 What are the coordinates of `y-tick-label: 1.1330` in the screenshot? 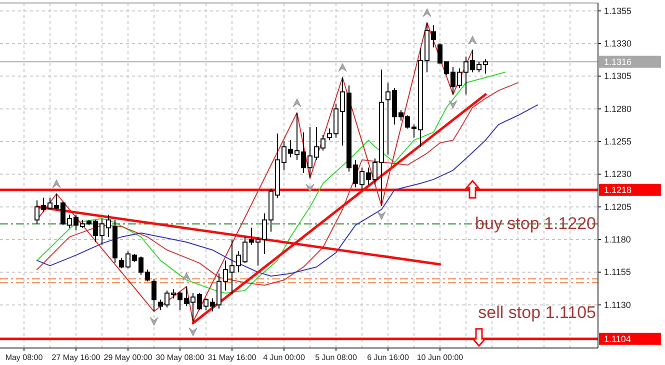 It's located at (618, 43).